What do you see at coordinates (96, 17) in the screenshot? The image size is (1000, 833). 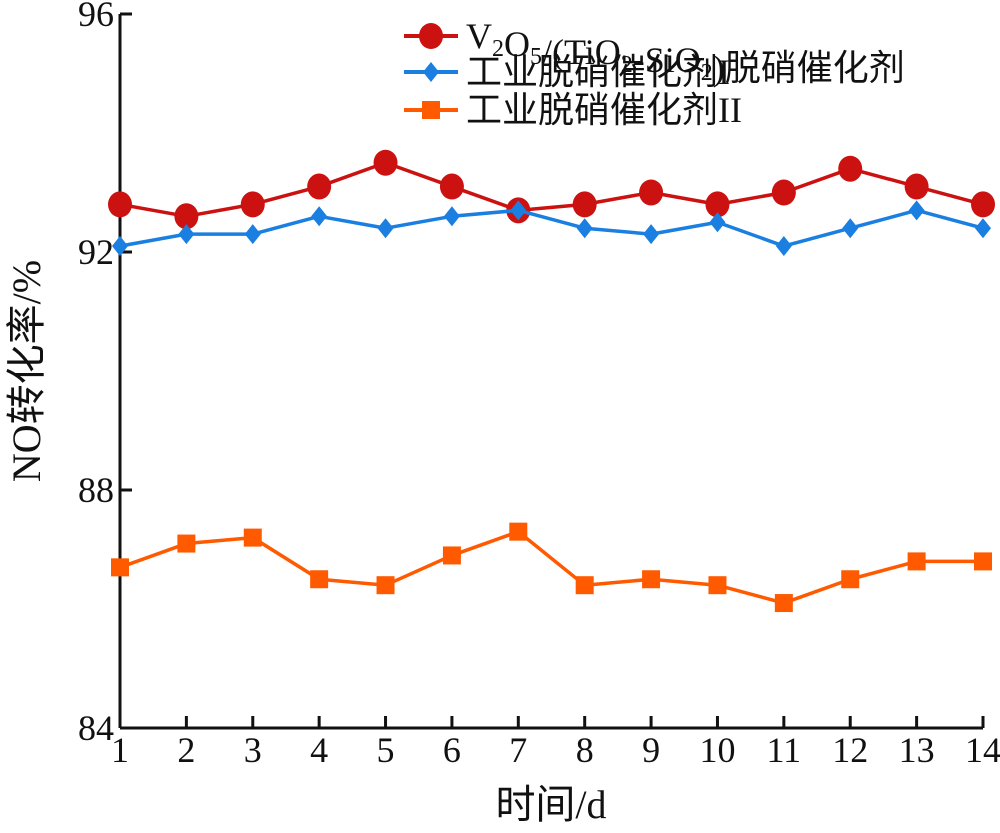 I see `y-tick-label: 96` at bounding box center [96, 17].